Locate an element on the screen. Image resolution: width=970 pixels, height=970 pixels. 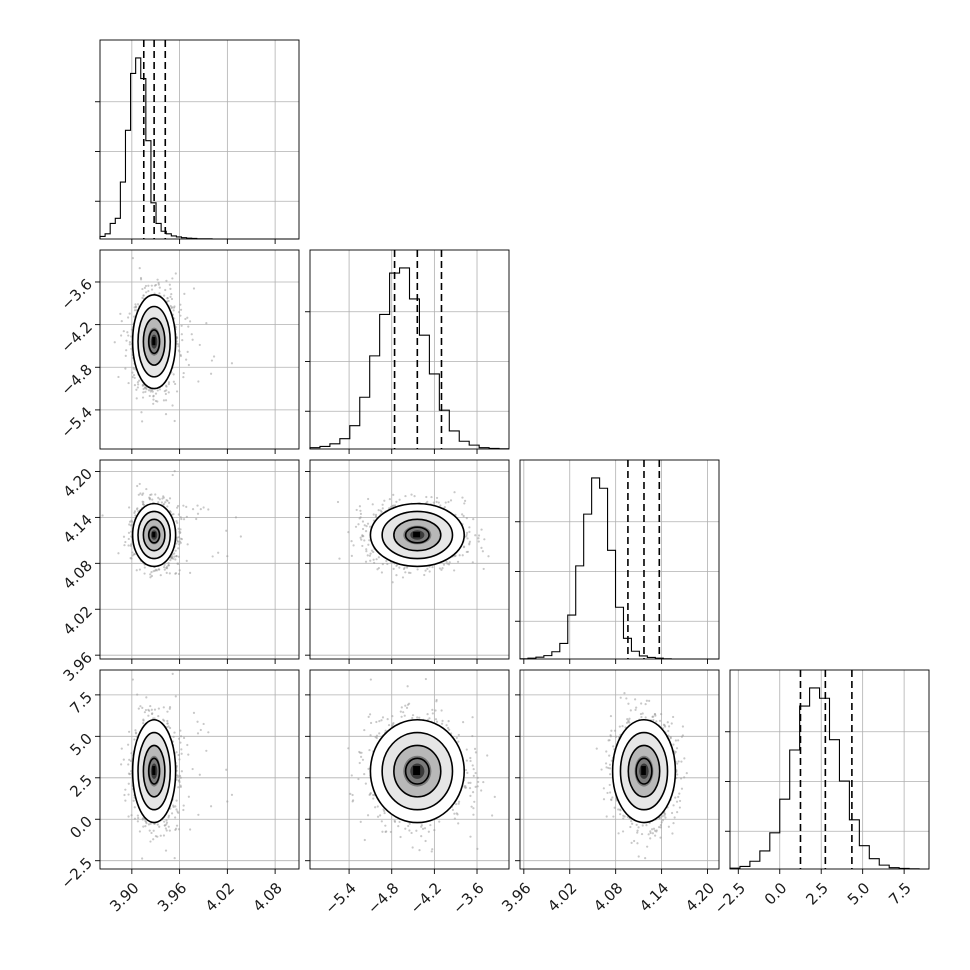
density-peak is located at coordinates (154, 771).